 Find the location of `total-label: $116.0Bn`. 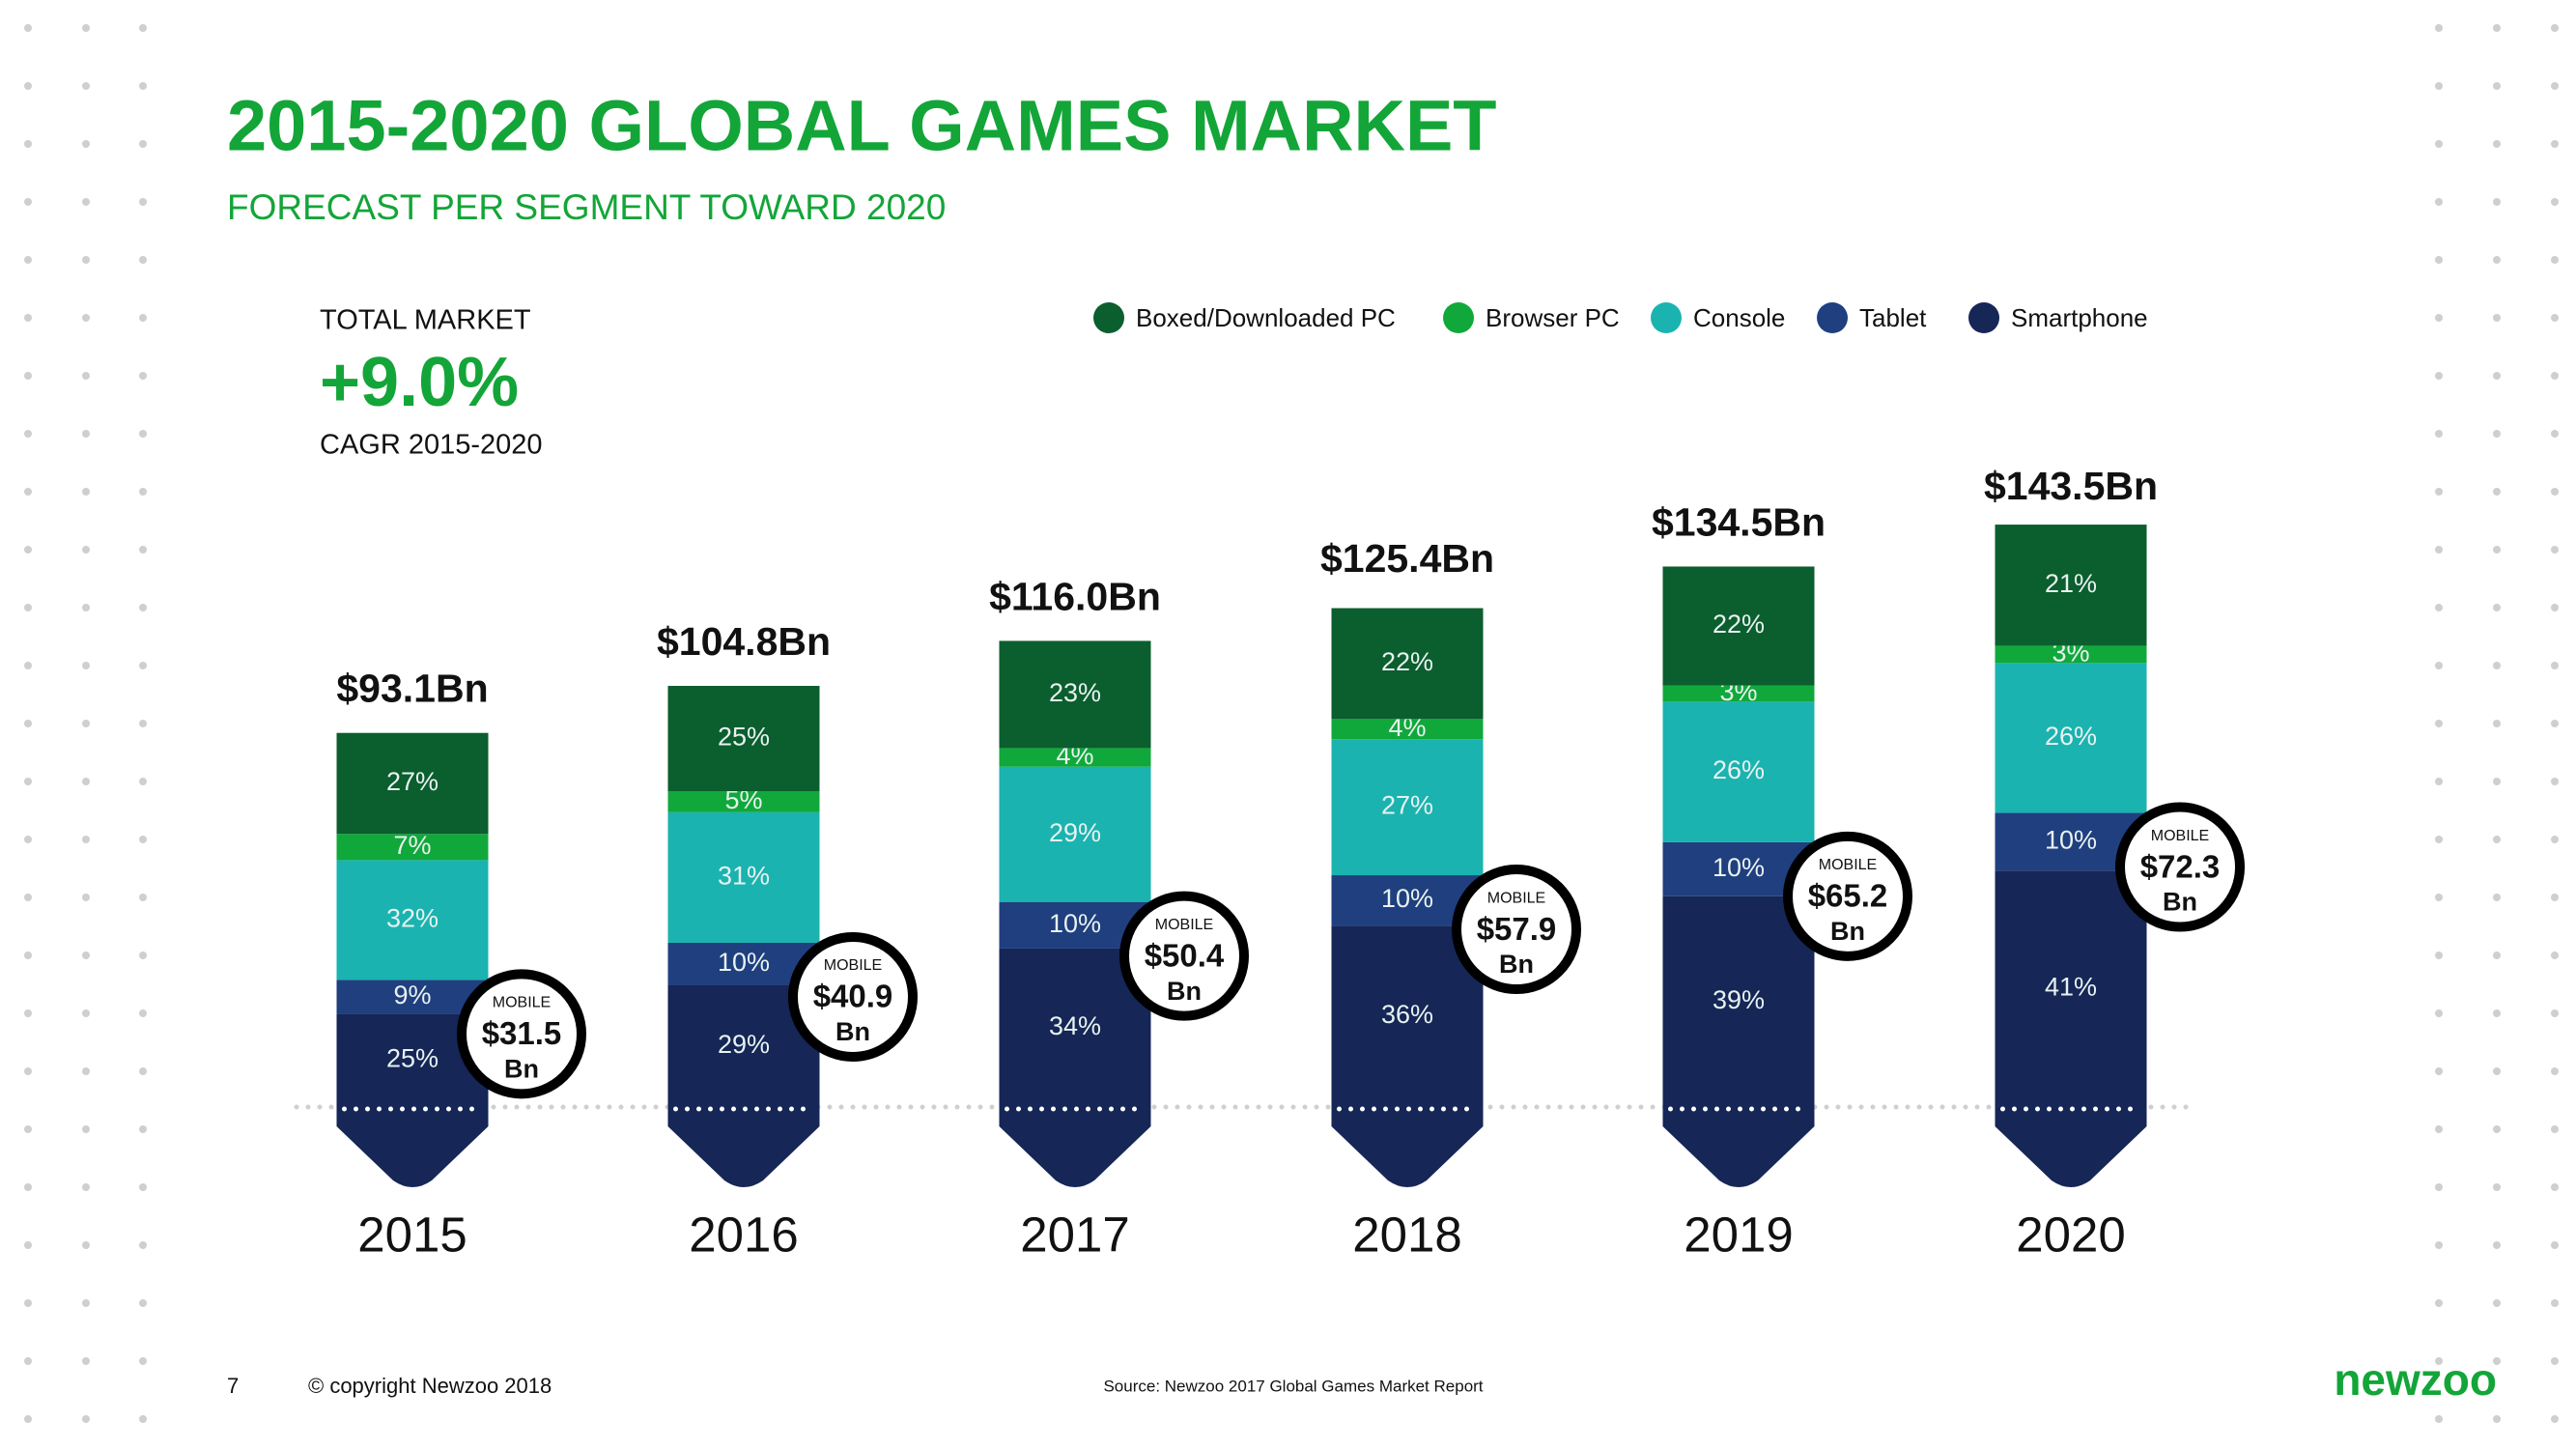

total-label: $116.0Bn is located at coordinates (1075, 596).